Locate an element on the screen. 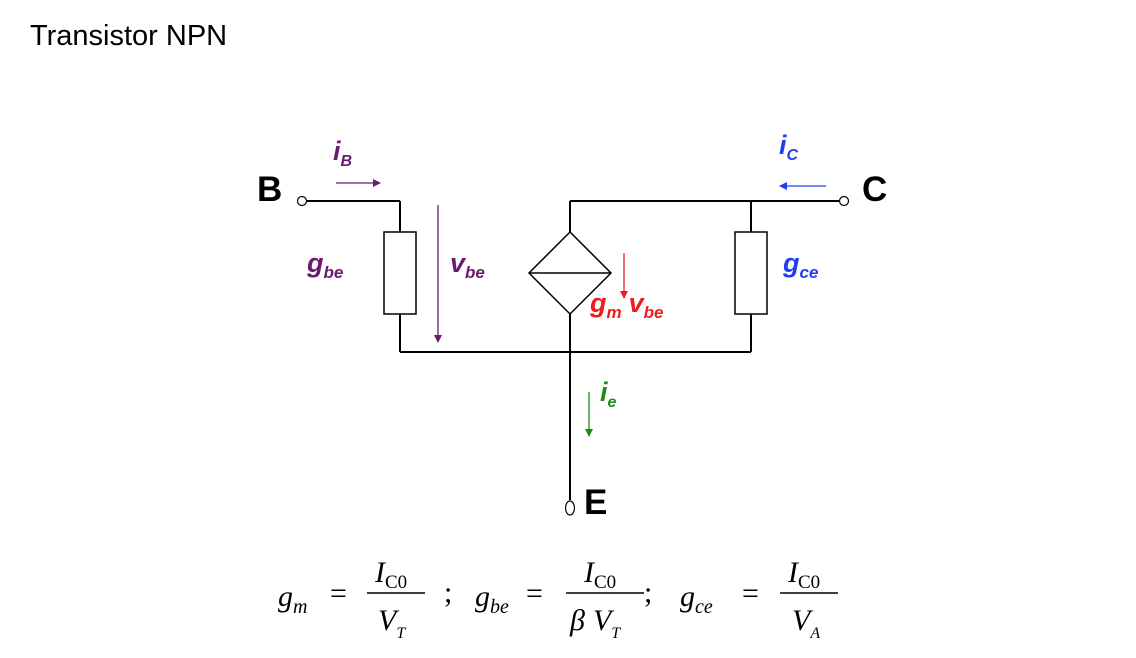  svg-text:βVT: β VT is located at coordinates (595, 623).